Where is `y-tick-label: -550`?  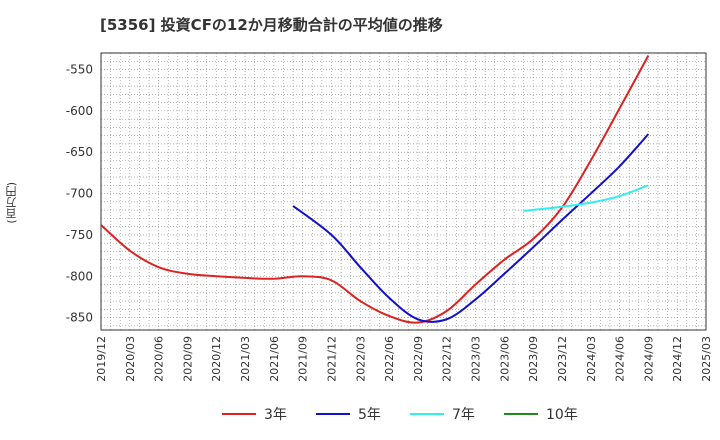
y-tick-label: -550 is located at coordinates (79, 70).